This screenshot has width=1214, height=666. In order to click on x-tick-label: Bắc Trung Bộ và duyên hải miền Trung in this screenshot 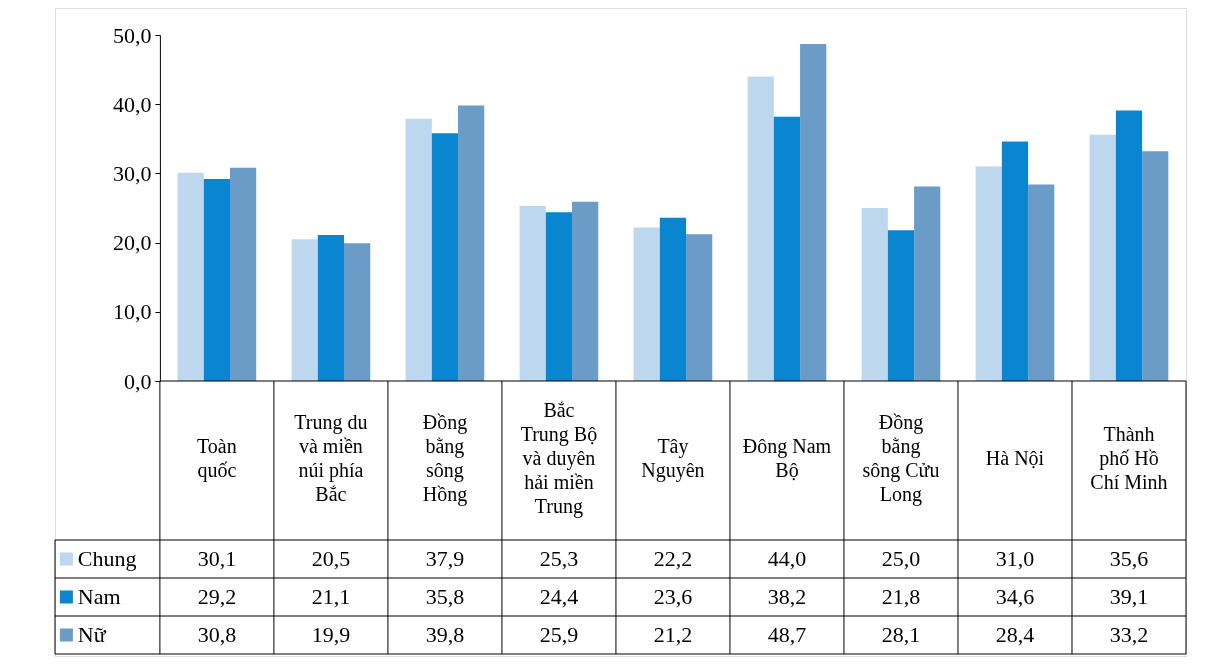, I will do `click(559, 458)`.